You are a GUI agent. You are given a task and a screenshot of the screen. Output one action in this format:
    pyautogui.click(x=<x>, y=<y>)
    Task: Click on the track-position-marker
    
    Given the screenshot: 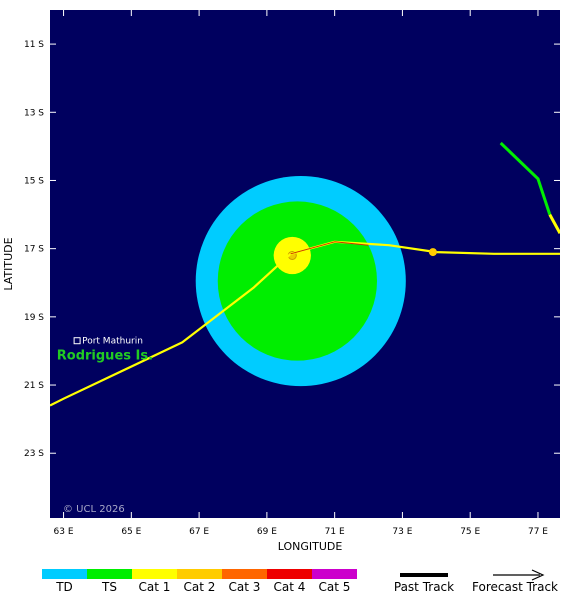 What is the action you would take?
    pyautogui.click(x=432, y=252)
    